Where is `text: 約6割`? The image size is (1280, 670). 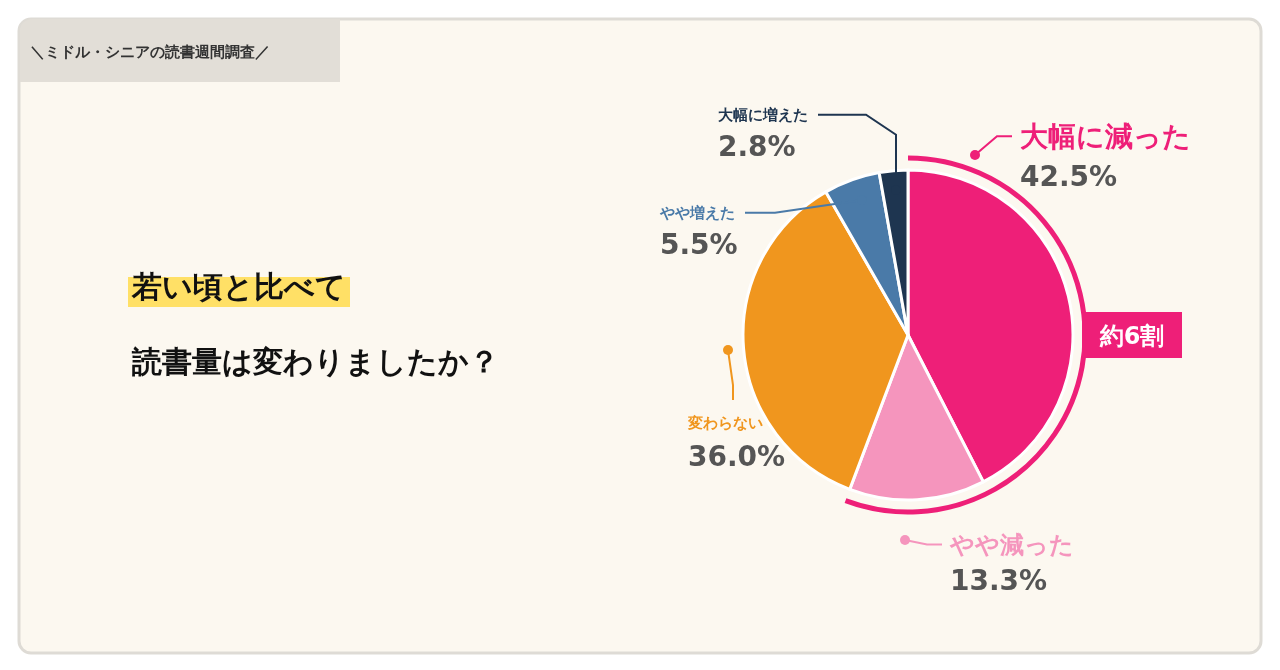
text: 約6割 is located at coordinates (1131, 336).